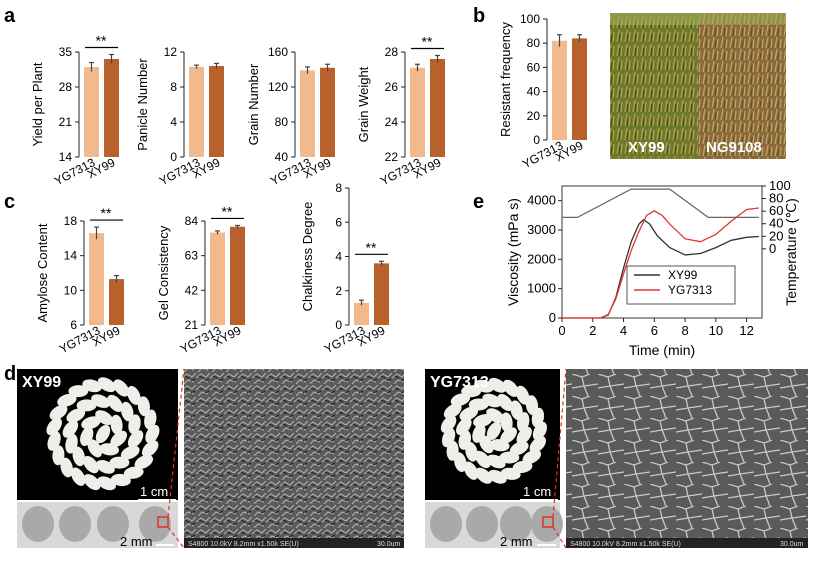 The width and height of the screenshot is (830, 562). Describe the element at coordinates (173, 122) in the screenshot. I see `y-tick-label: 4` at that location.